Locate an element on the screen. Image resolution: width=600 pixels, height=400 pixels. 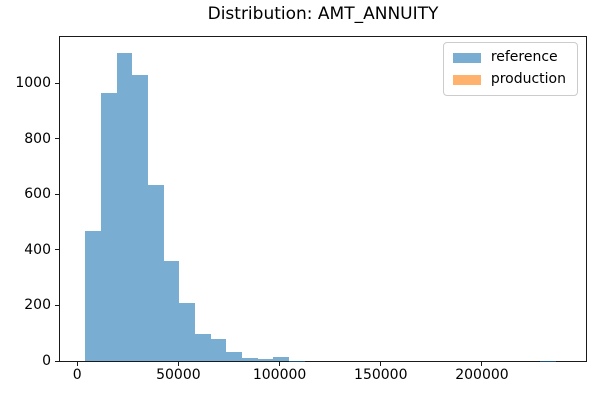
legend-item-production: production is located at coordinates (509, 79).